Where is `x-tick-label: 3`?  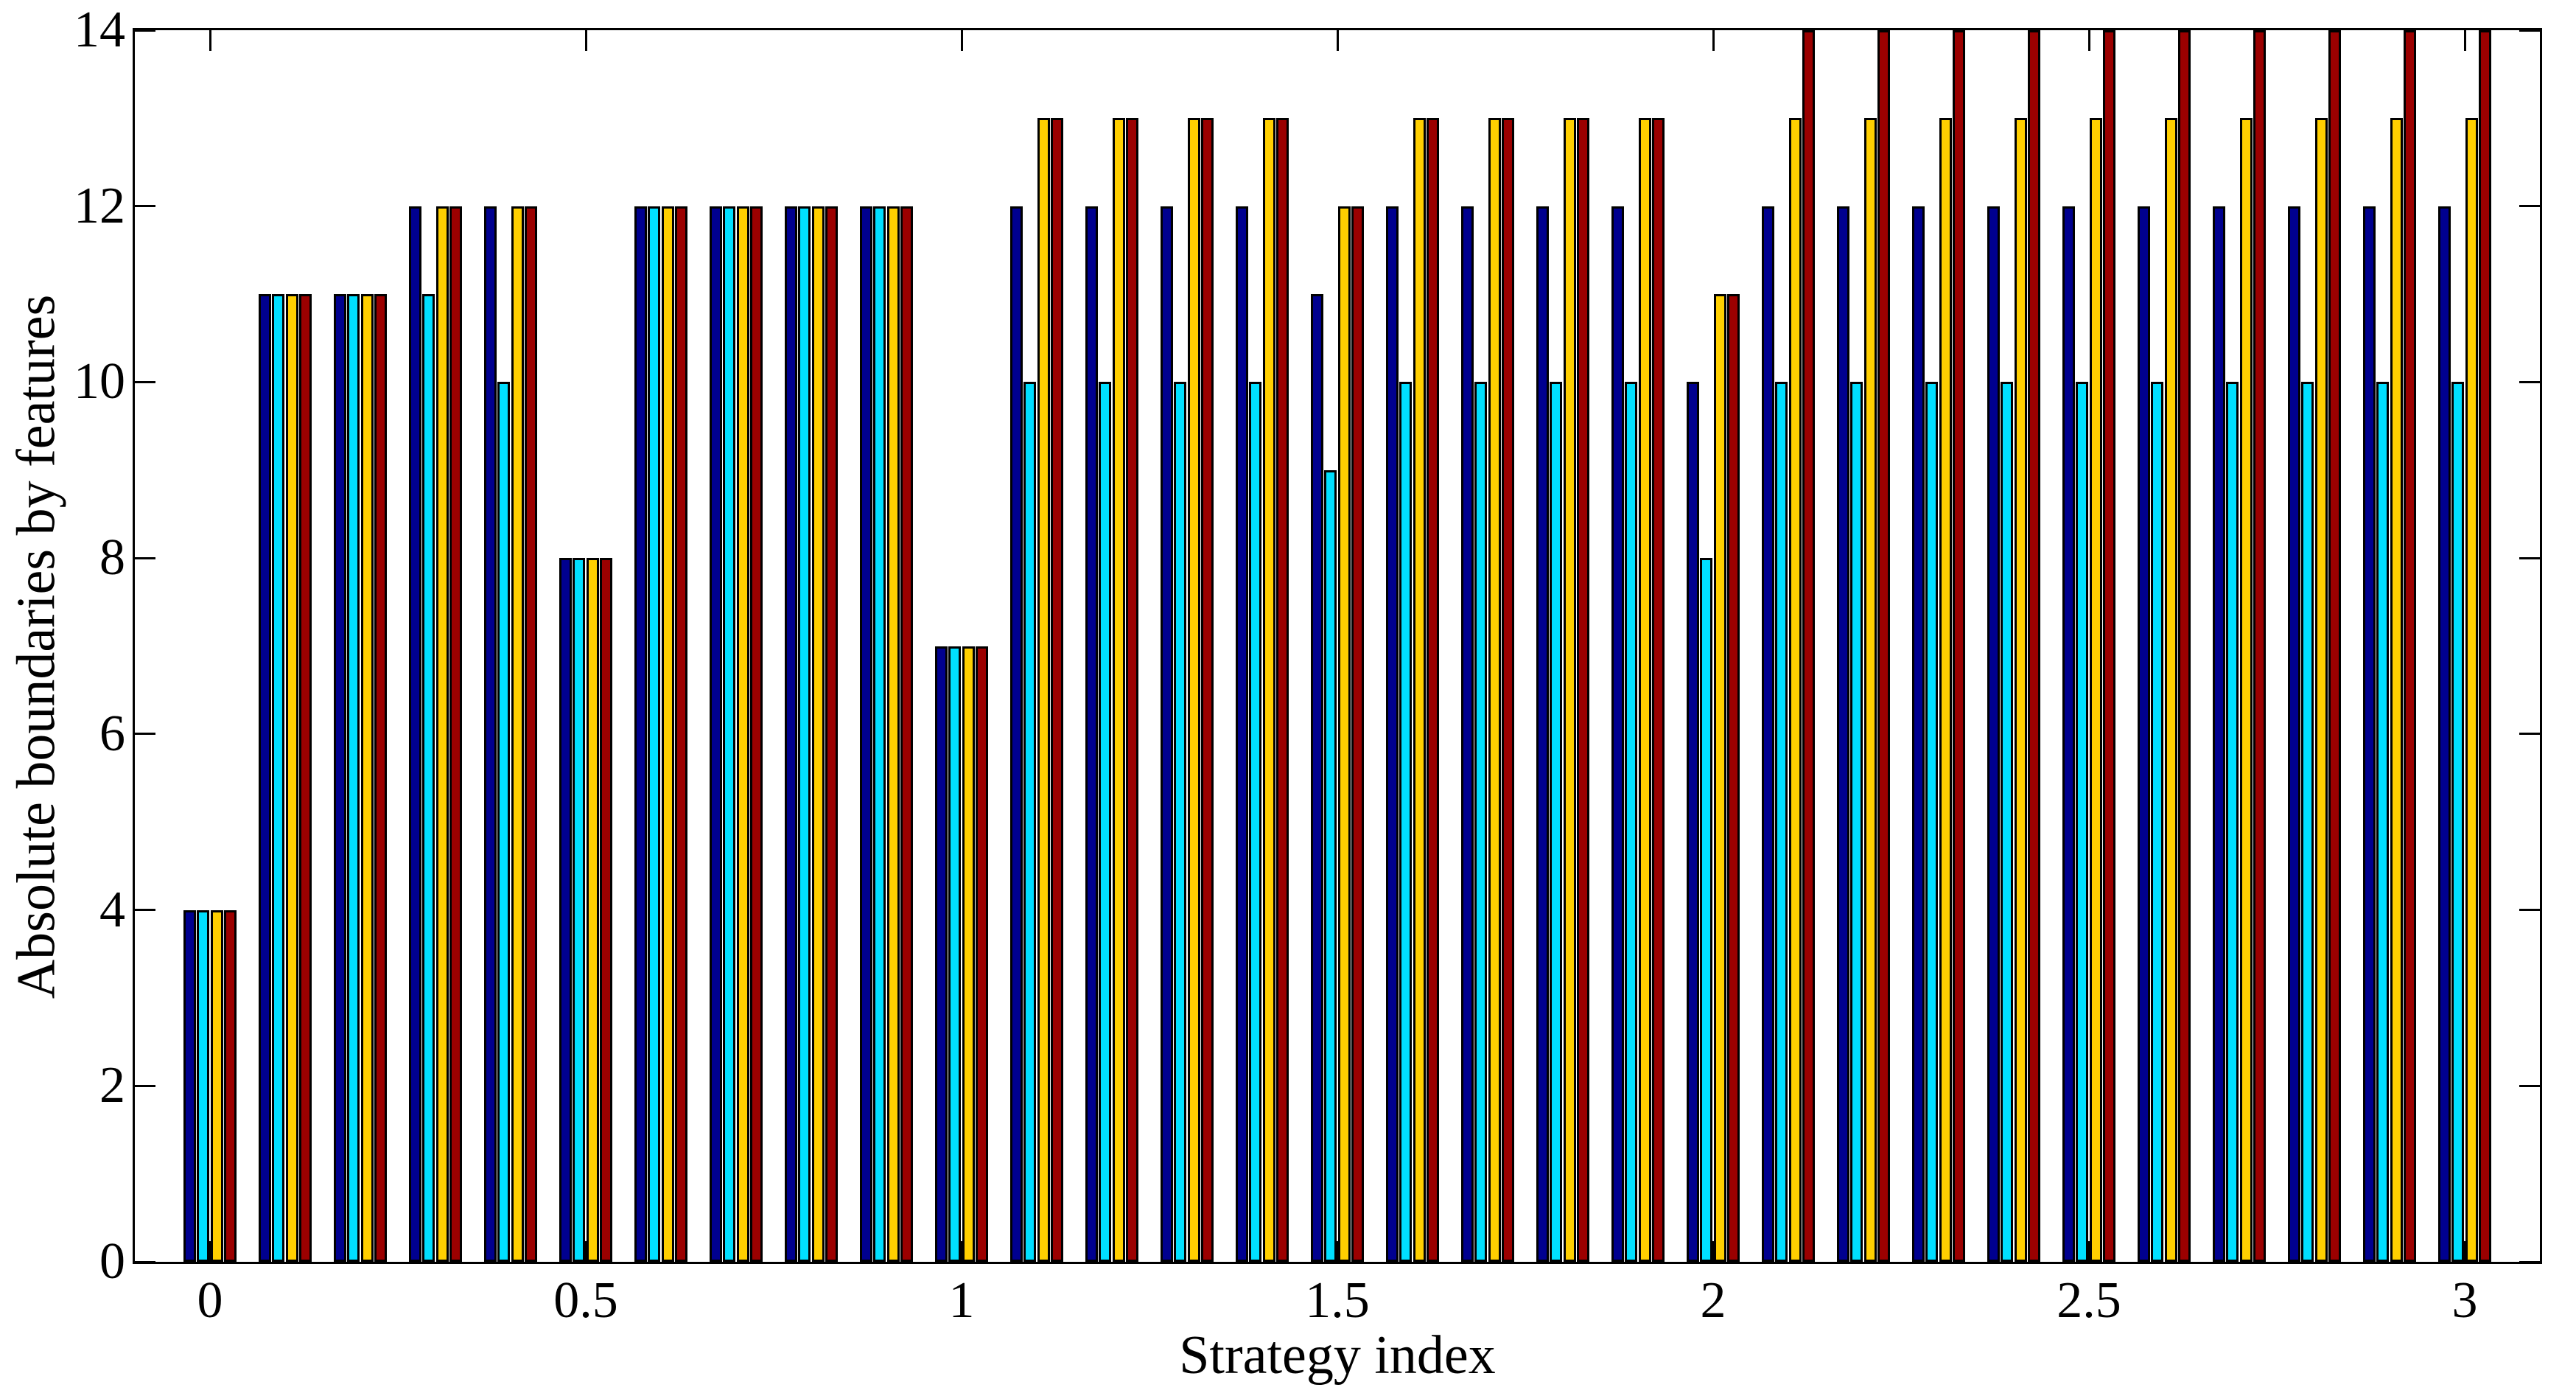
x-tick-label: 3 is located at coordinates (2464, 1300).